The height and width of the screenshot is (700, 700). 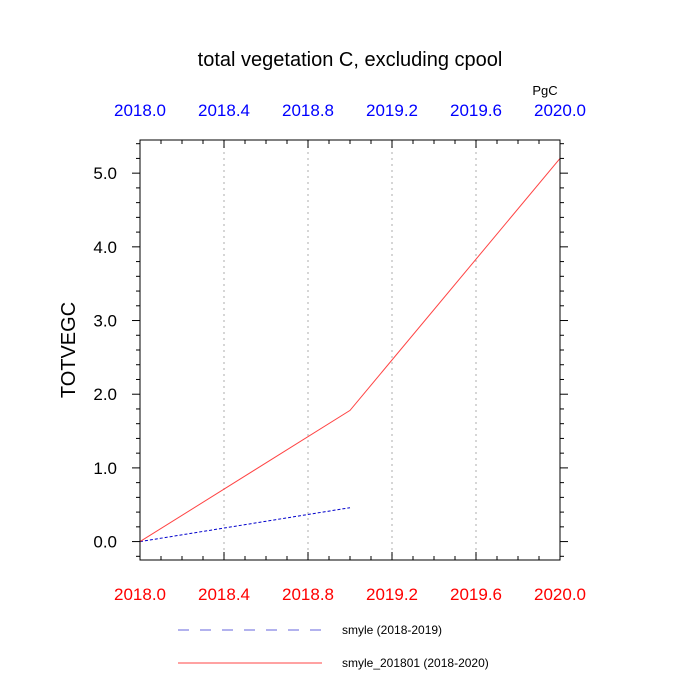 What do you see at coordinates (224, 594) in the screenshot?
I see `x-tick-label-bottom: 2018.4` at bounding box center [224, 594].